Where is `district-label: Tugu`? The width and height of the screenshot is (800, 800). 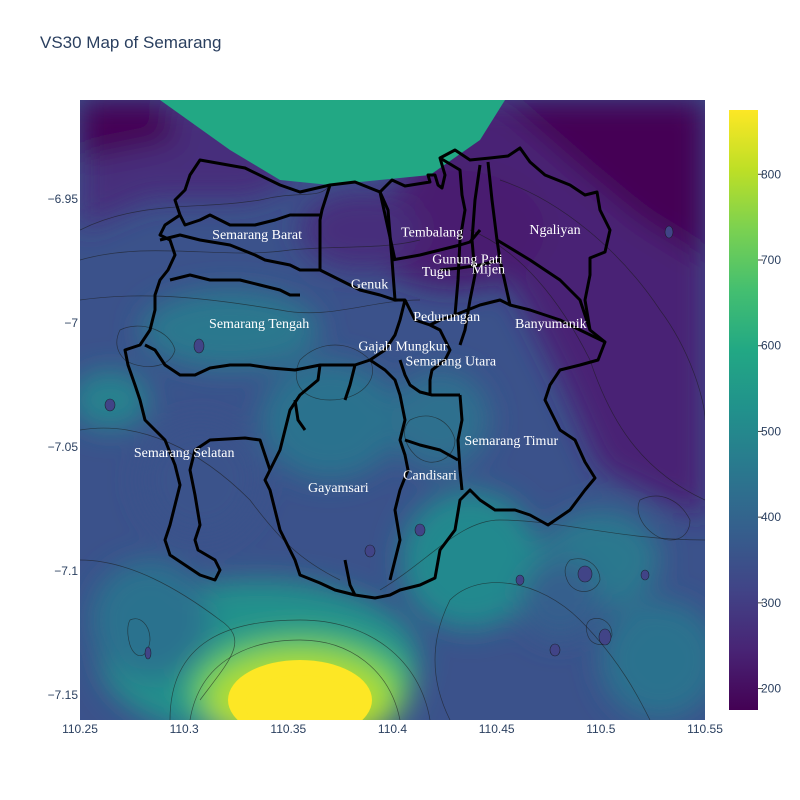 district-label: Tugu is located at coordinates (436, 272).